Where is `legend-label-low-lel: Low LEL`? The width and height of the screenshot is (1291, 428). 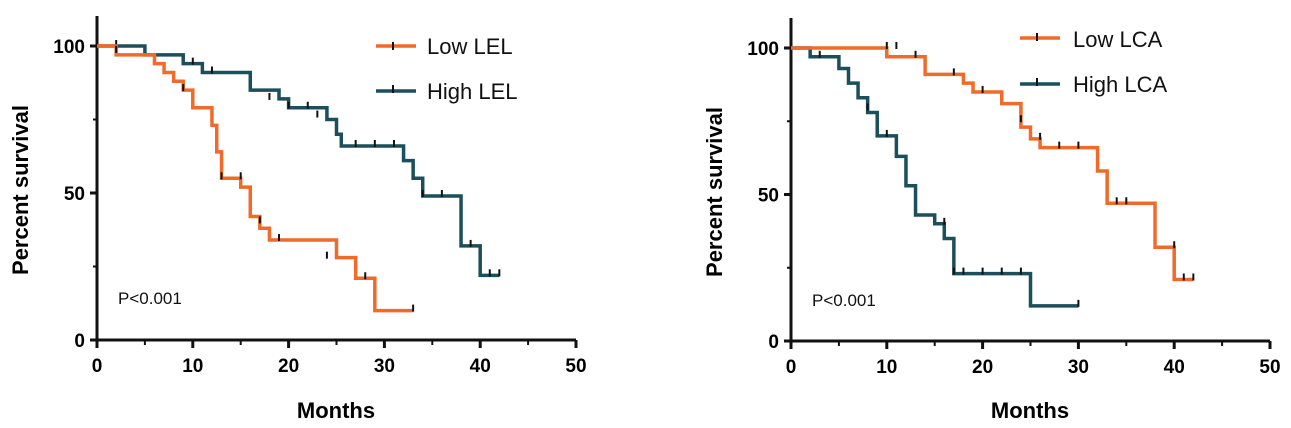 legend-label-low-lel: Low LEL is located at coordinates (470, 46).